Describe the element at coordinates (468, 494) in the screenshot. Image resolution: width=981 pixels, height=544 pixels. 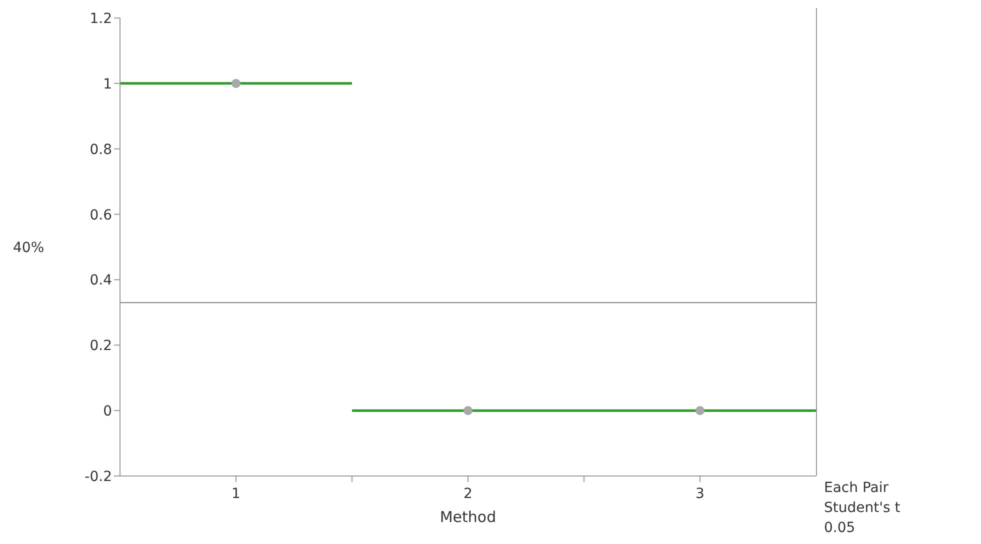
I see `x-tick-label: 2` at that location.